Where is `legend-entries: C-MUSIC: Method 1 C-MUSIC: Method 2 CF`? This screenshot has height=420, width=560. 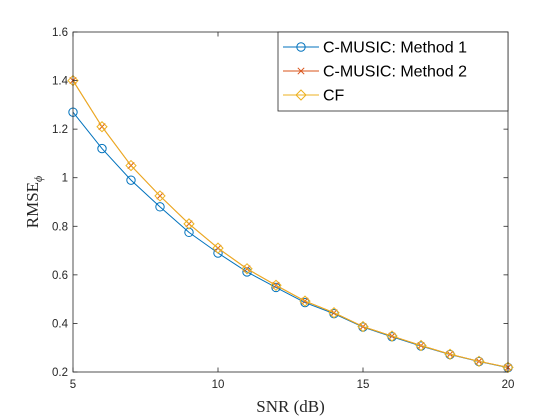
legend-entries: C-MUSIC: Method 1 C-MUSIC: Method 2 CF is located at coordinates (375, 72).